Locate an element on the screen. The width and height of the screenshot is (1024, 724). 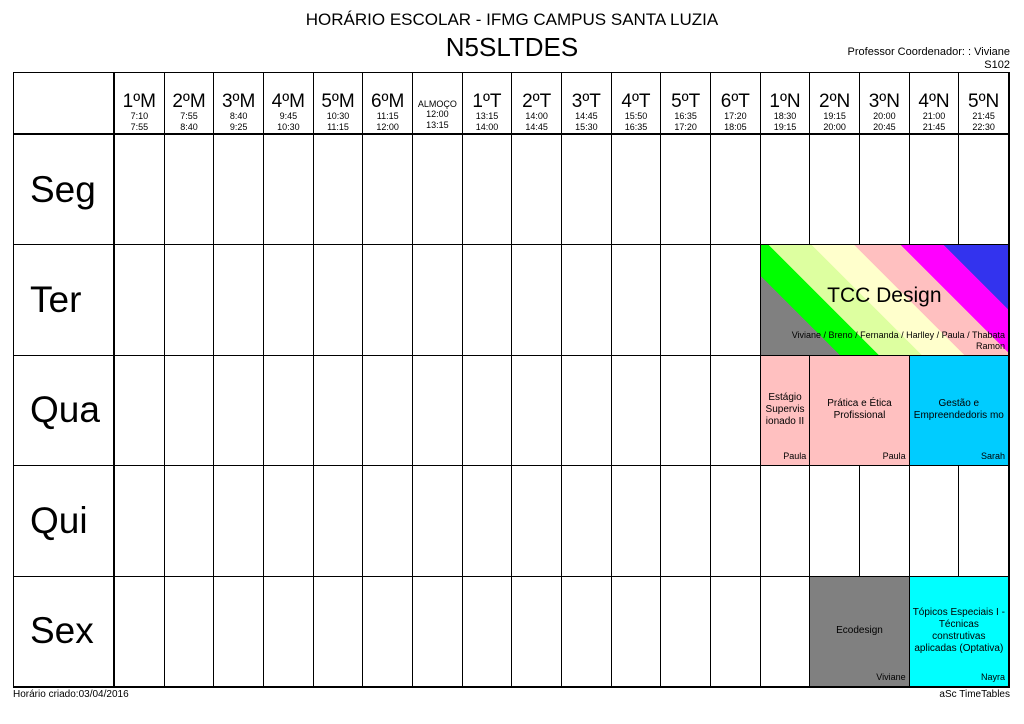
period-start: 21:00 is located at coordinates (934, 116).